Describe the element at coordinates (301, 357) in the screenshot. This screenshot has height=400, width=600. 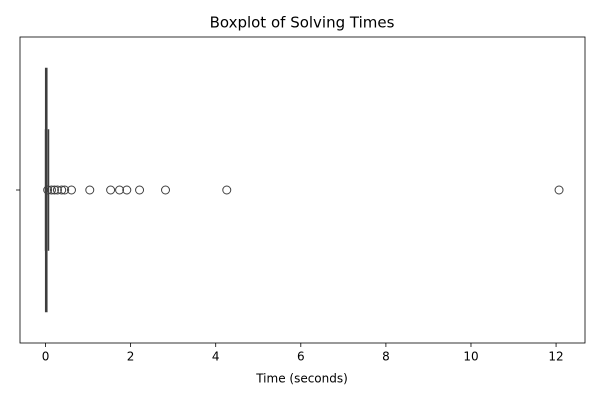
I see `x-tick-label: 6` at that location.